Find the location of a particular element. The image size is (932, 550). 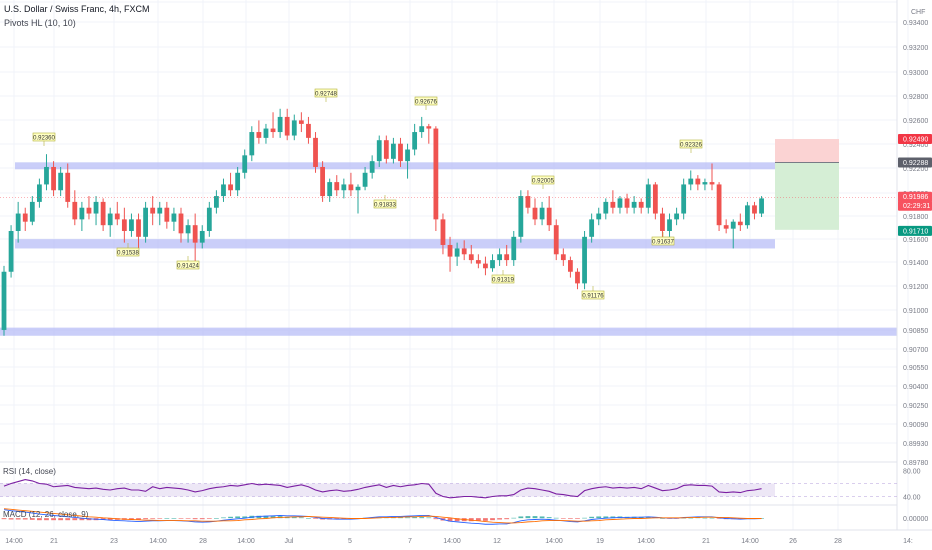

position-tool is located at coordinates (807, 184).